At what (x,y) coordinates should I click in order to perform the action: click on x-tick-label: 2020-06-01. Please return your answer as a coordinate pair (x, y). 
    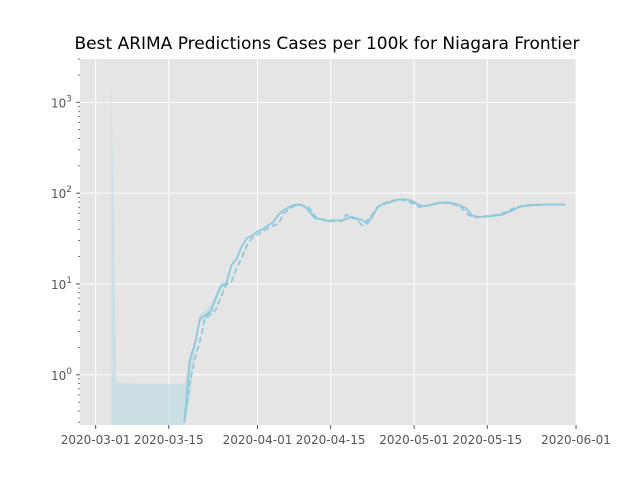
    Looking at the image, I should click on (576, 440).